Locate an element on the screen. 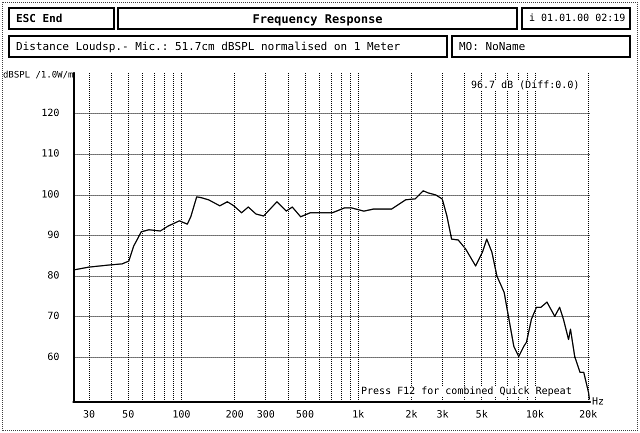  x-tick-label: 5k is located at coordinates (482, 415).